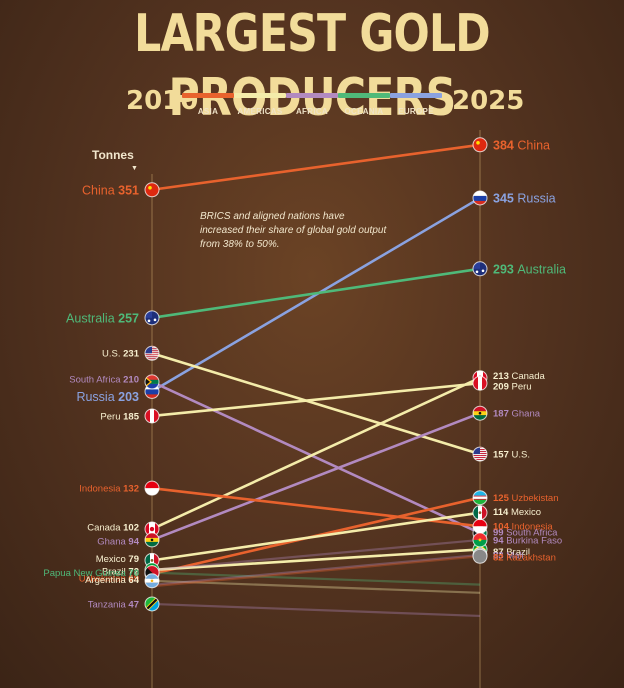 The image size is (624, 688). I want to click on value-label-2010-peru: Peru 185, so click(119, 416).